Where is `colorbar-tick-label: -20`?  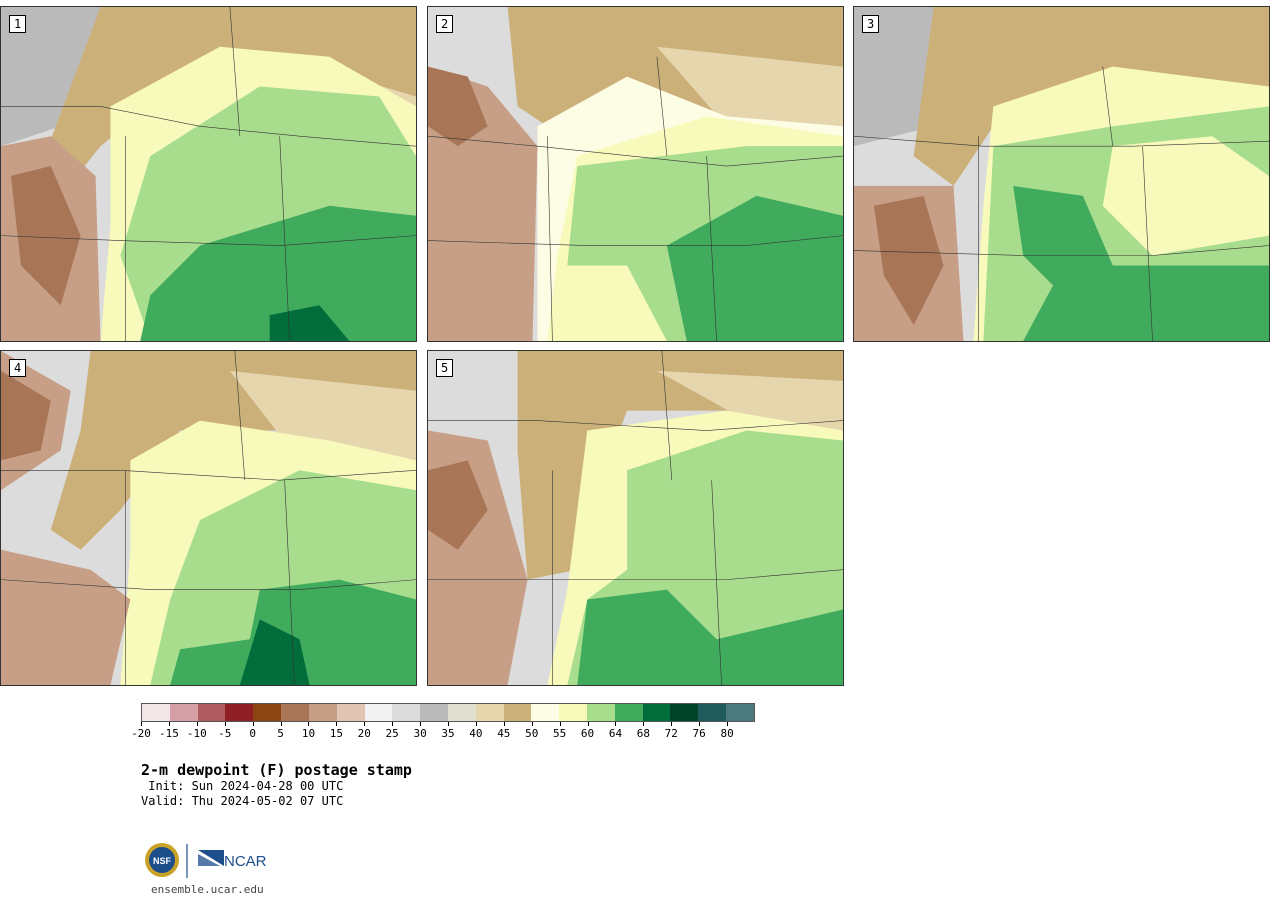 colorbar-tick-label: -20 is located at coordinates (141, 733).